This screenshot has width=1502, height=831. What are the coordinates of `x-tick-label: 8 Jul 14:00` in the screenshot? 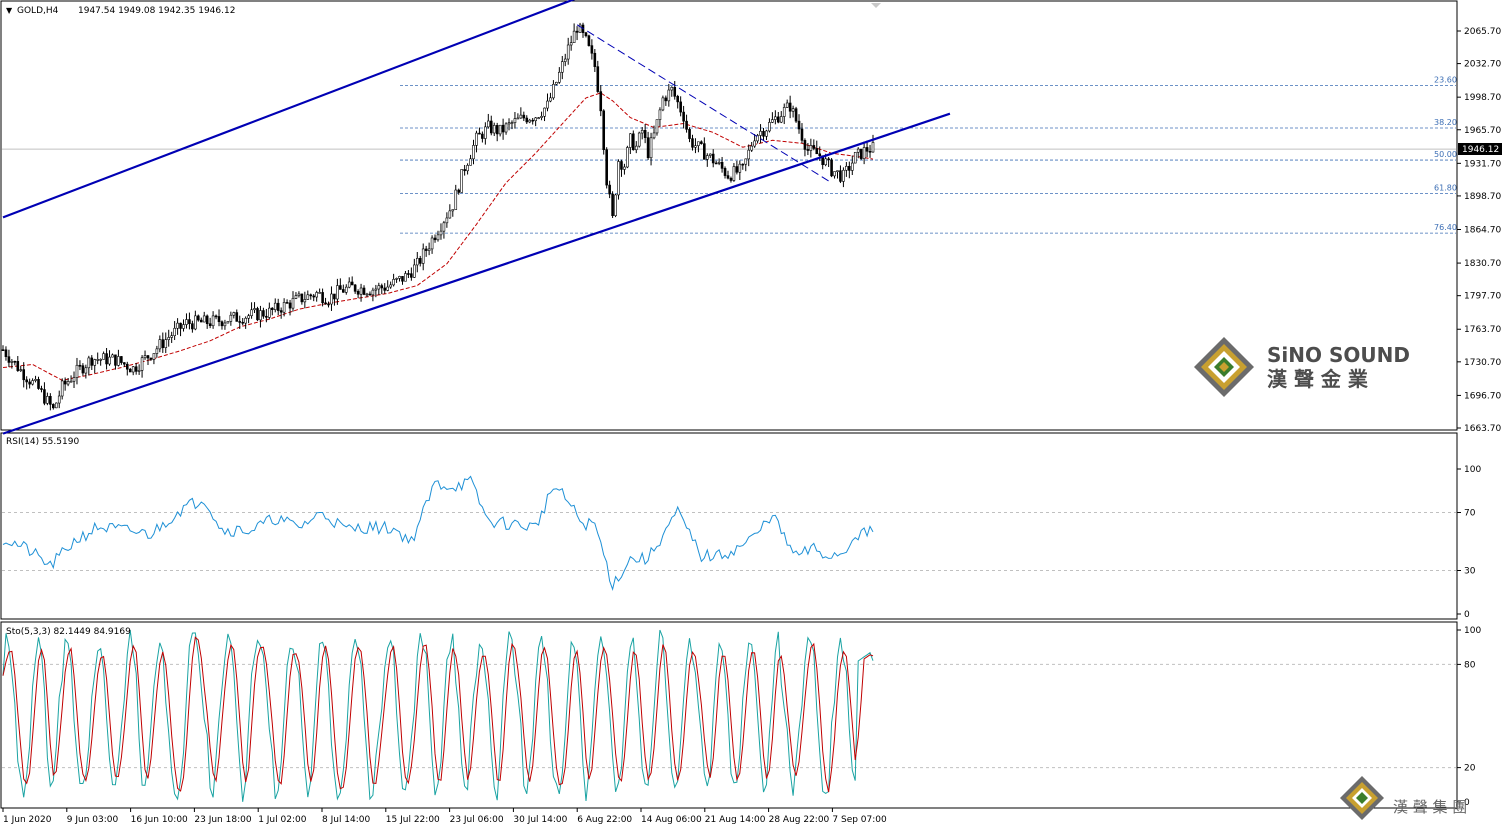 It's located at (346, 820).